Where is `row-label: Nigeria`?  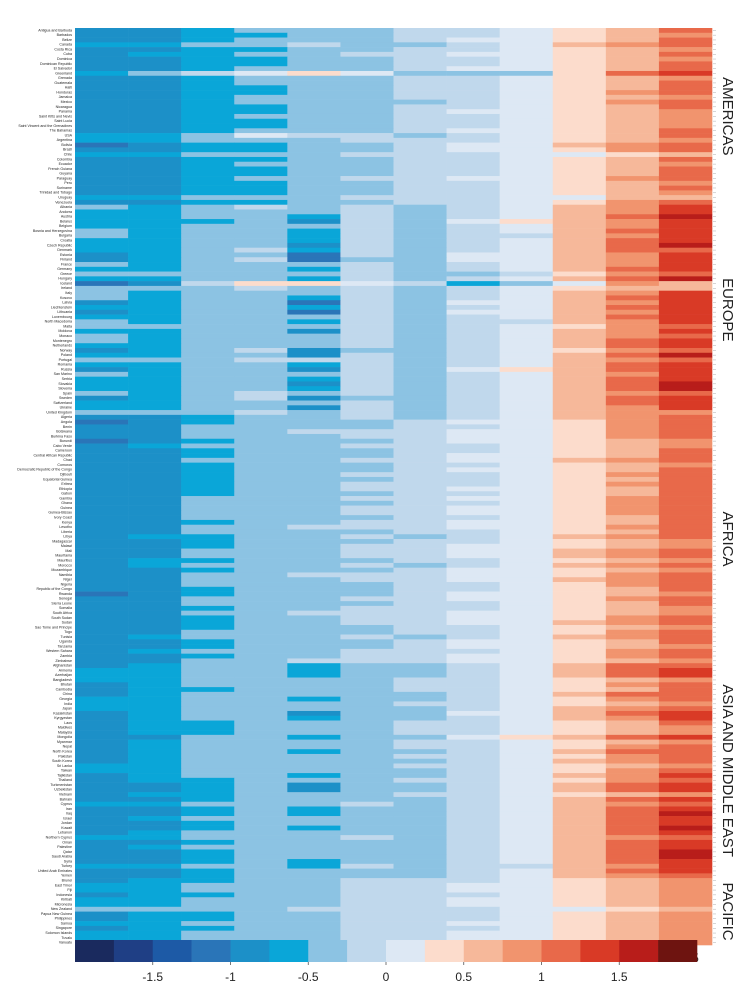 row-label: Nigeria is located at coordinates (66, 584).